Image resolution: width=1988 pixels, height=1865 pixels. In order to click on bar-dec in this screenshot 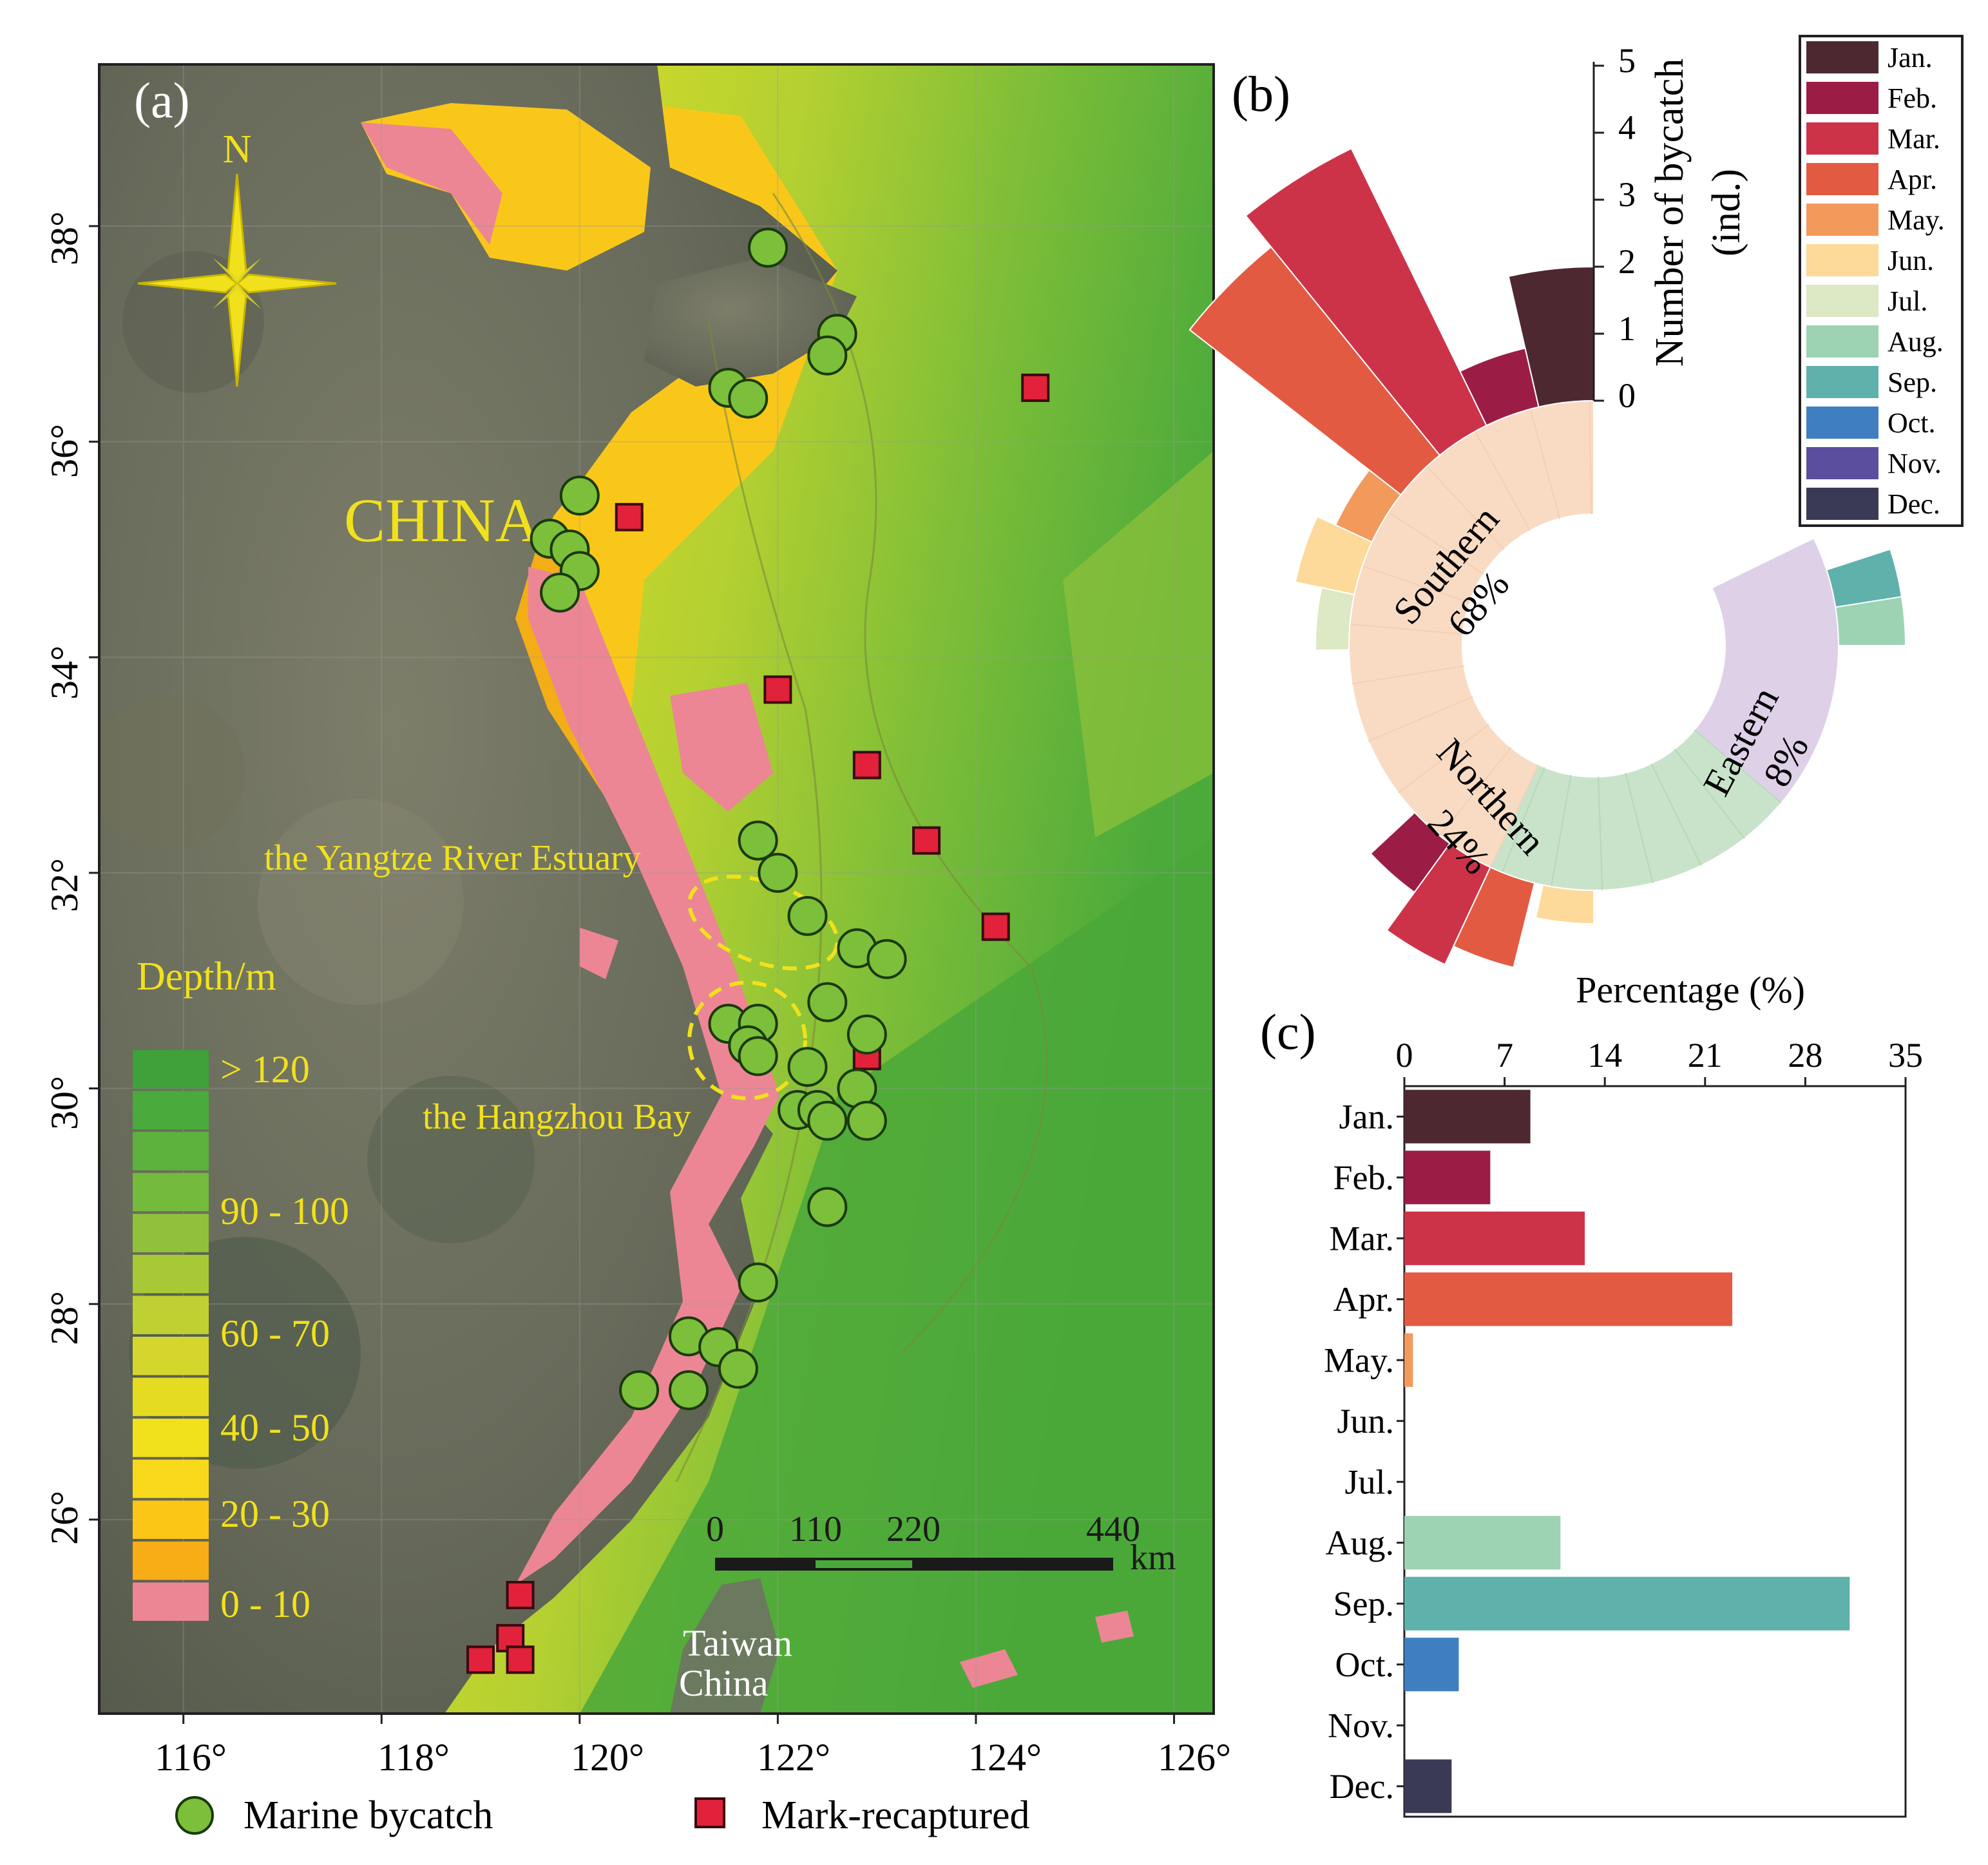, I will do `click(1428, 1786)`.